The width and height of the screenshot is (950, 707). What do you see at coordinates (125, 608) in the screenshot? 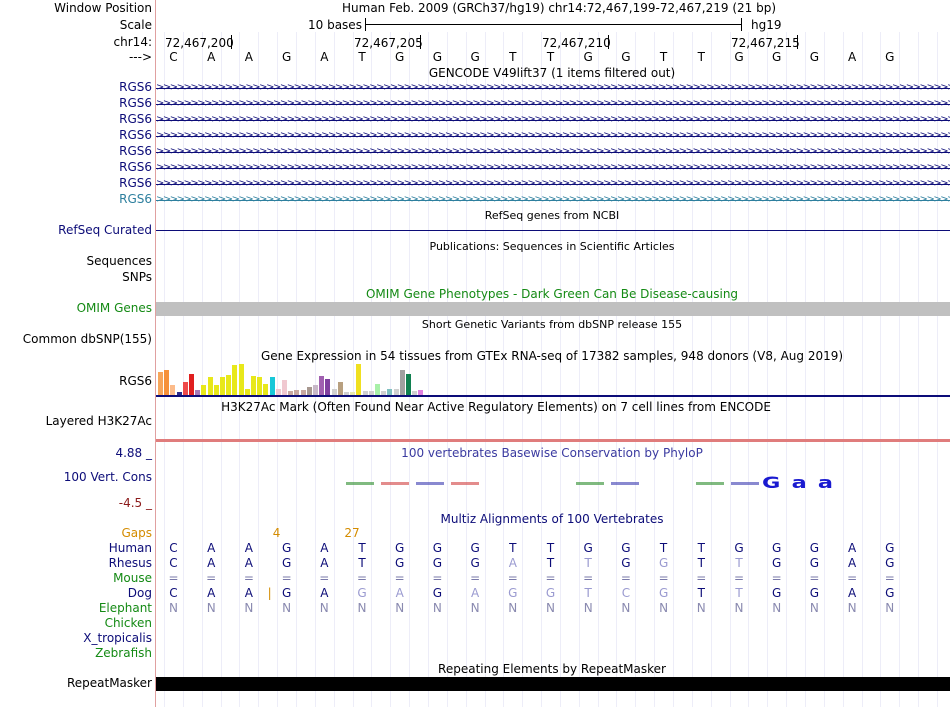
I see `species-label: Elephant` at bounding box center [125, 608].